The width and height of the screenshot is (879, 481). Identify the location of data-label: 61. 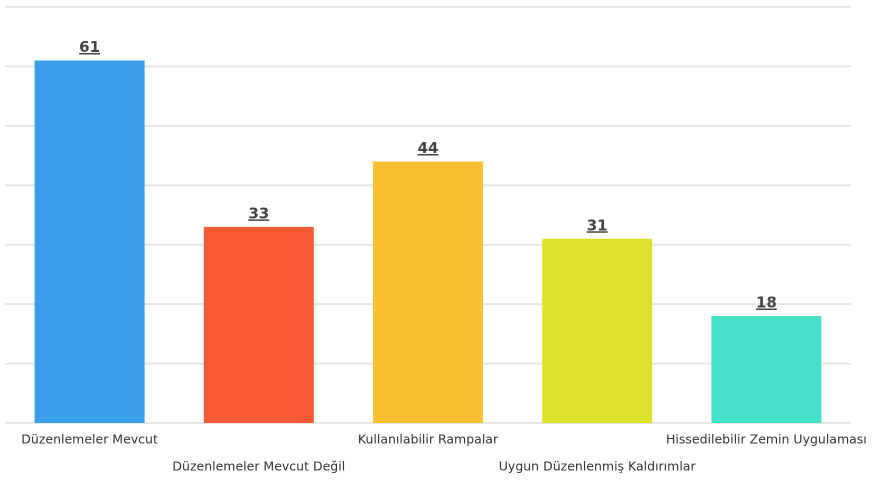
(89, 47).